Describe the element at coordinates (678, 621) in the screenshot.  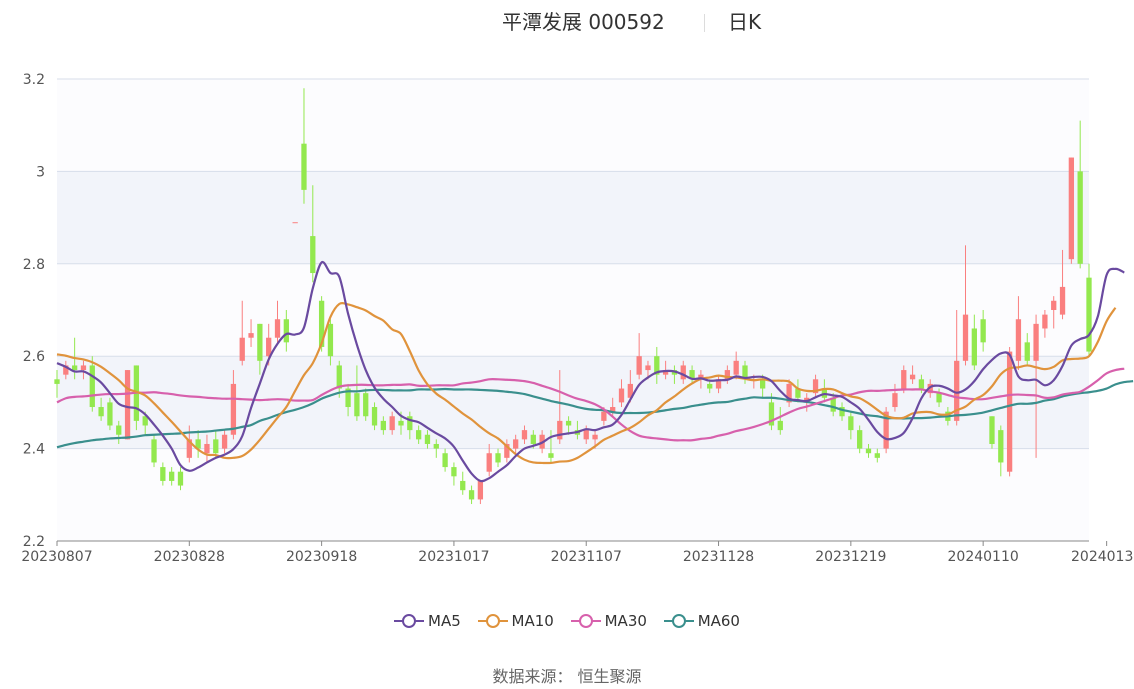
I see `legend-marker-ma60` at that location.